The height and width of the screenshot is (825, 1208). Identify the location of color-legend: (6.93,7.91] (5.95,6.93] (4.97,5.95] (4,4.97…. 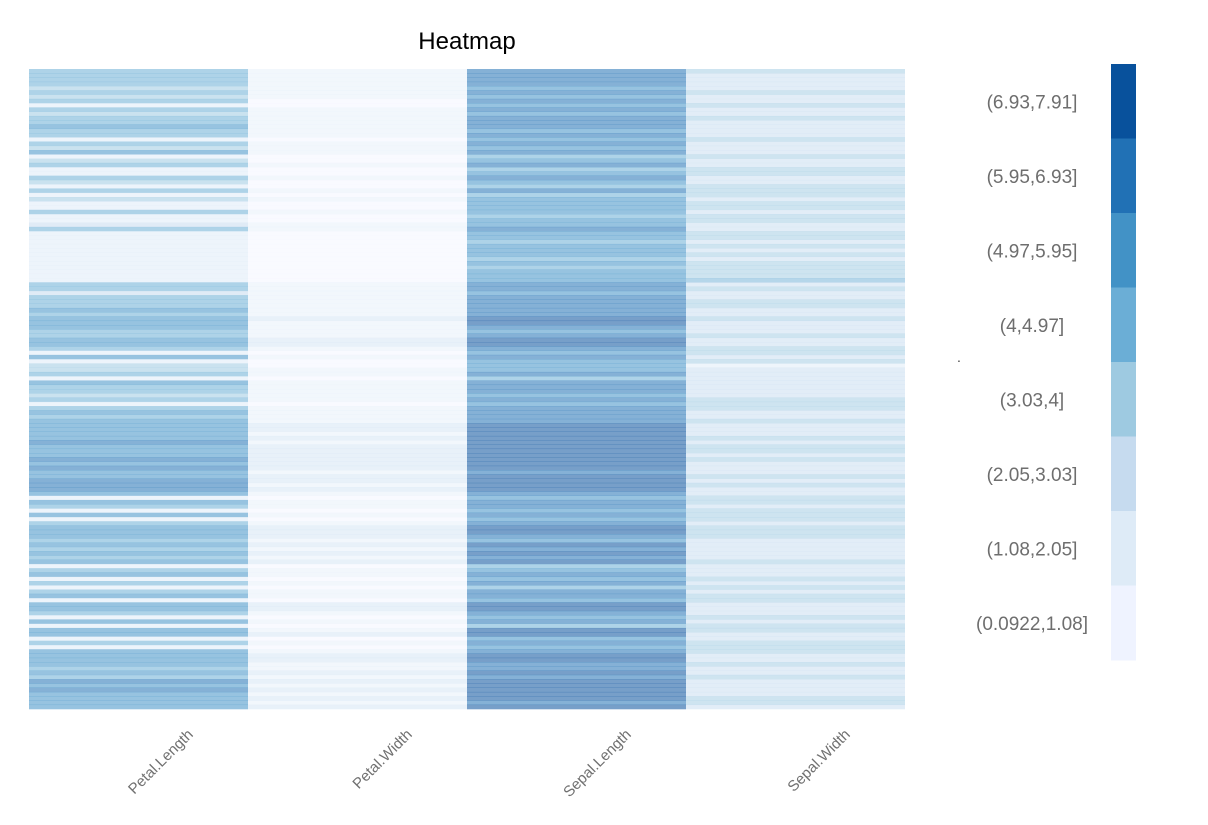
(1056, 362).